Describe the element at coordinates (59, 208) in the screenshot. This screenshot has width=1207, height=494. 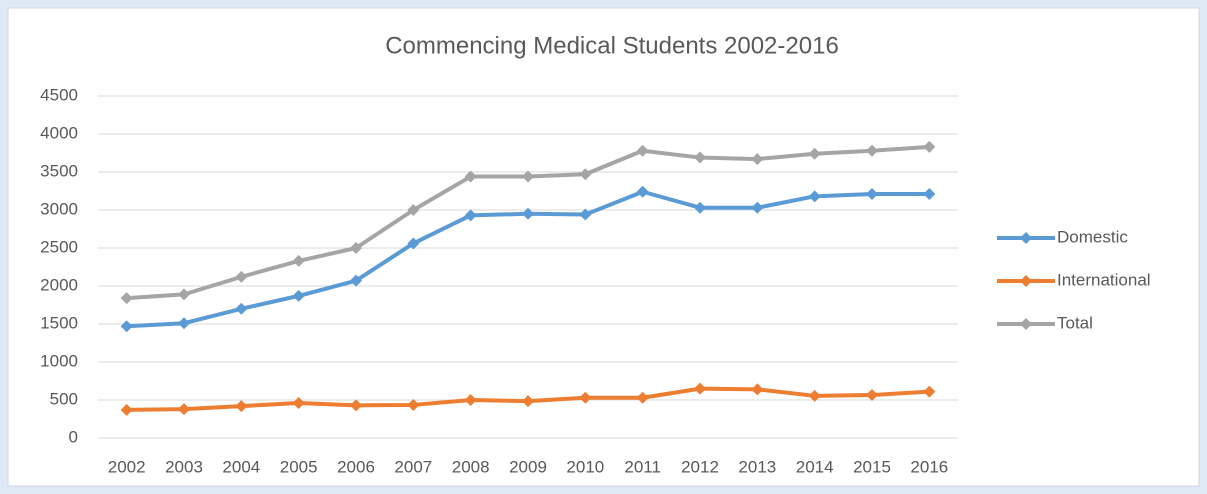
I see `y-tick-label: 3000` at that location.